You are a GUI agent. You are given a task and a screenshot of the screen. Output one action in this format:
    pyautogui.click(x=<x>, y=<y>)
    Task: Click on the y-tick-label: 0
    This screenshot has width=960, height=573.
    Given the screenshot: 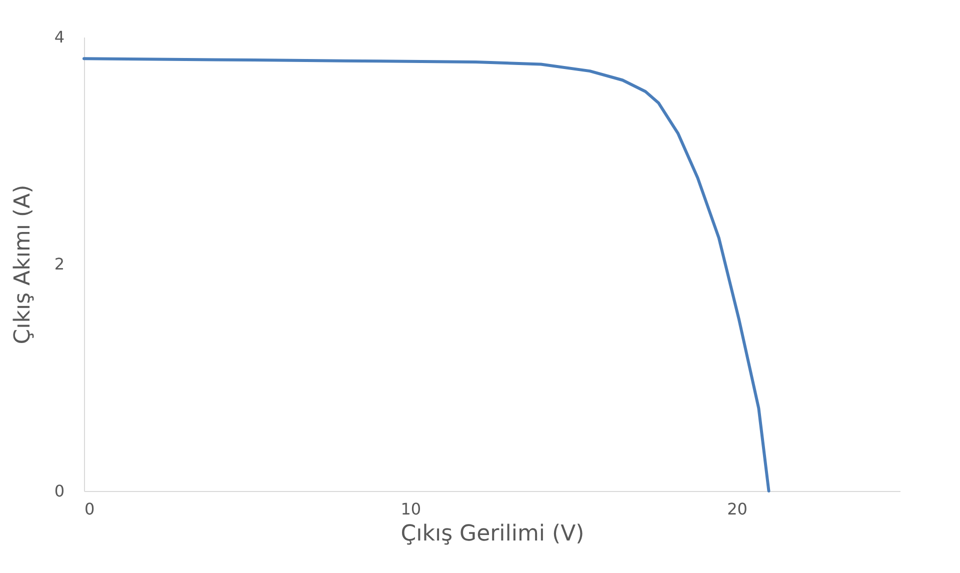 What is the action you would take?
    pyautogui.click(x=59, y=491)
    